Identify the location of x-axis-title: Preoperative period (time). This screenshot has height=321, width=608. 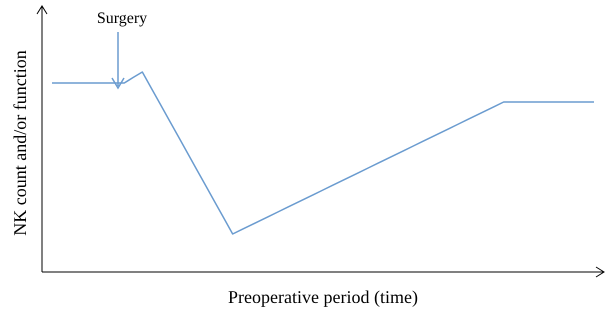
(323, 297).